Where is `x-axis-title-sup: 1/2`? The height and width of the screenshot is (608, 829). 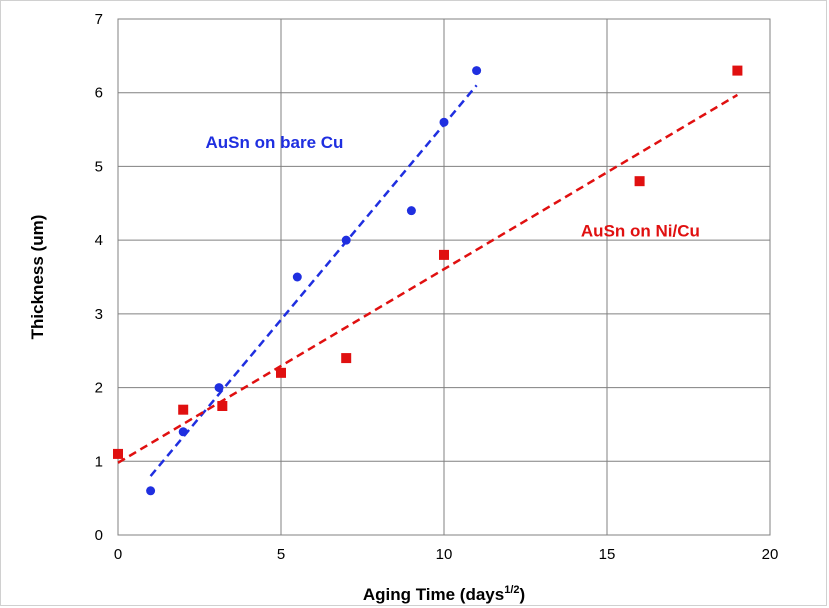
x-axis-title-sup: 1/2 is located at coordinates (511, 590).